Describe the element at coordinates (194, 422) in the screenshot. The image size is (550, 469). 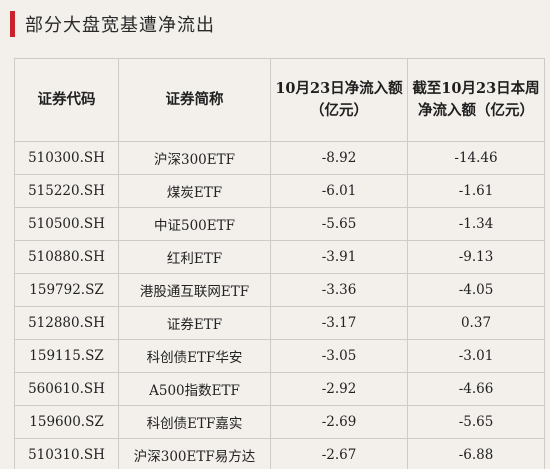
I see `cell-name: 科创债ETF嘉实` at that location.